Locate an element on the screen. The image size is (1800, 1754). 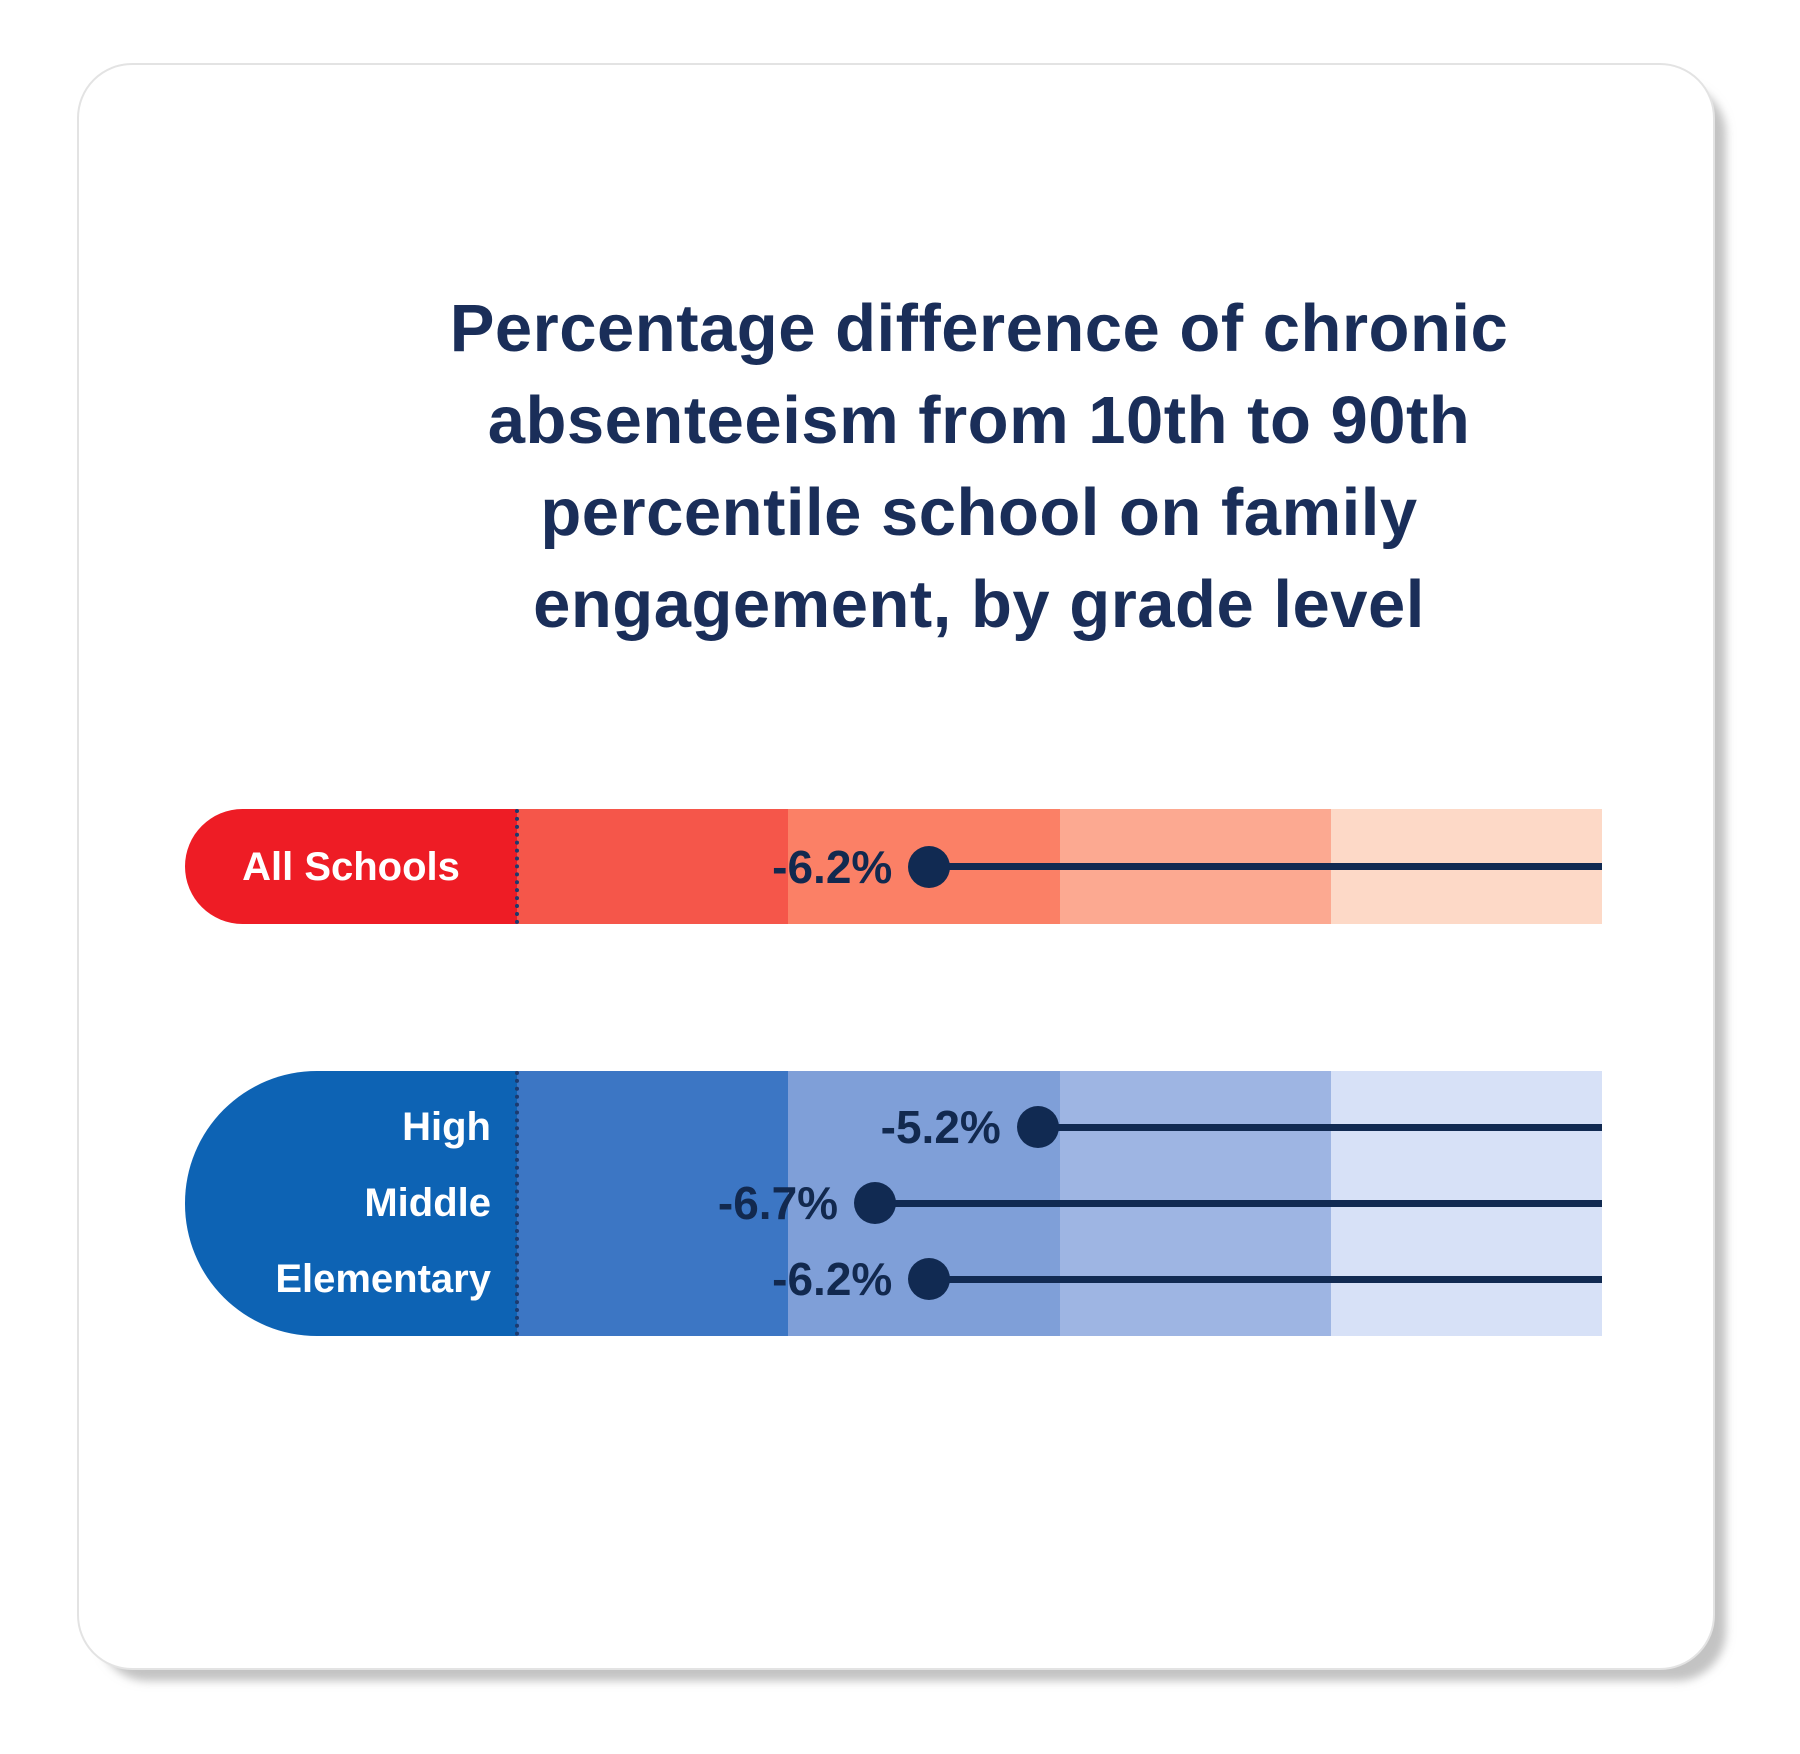
title-line-4: engagement, by grade level is located at coordinates (979, 604).